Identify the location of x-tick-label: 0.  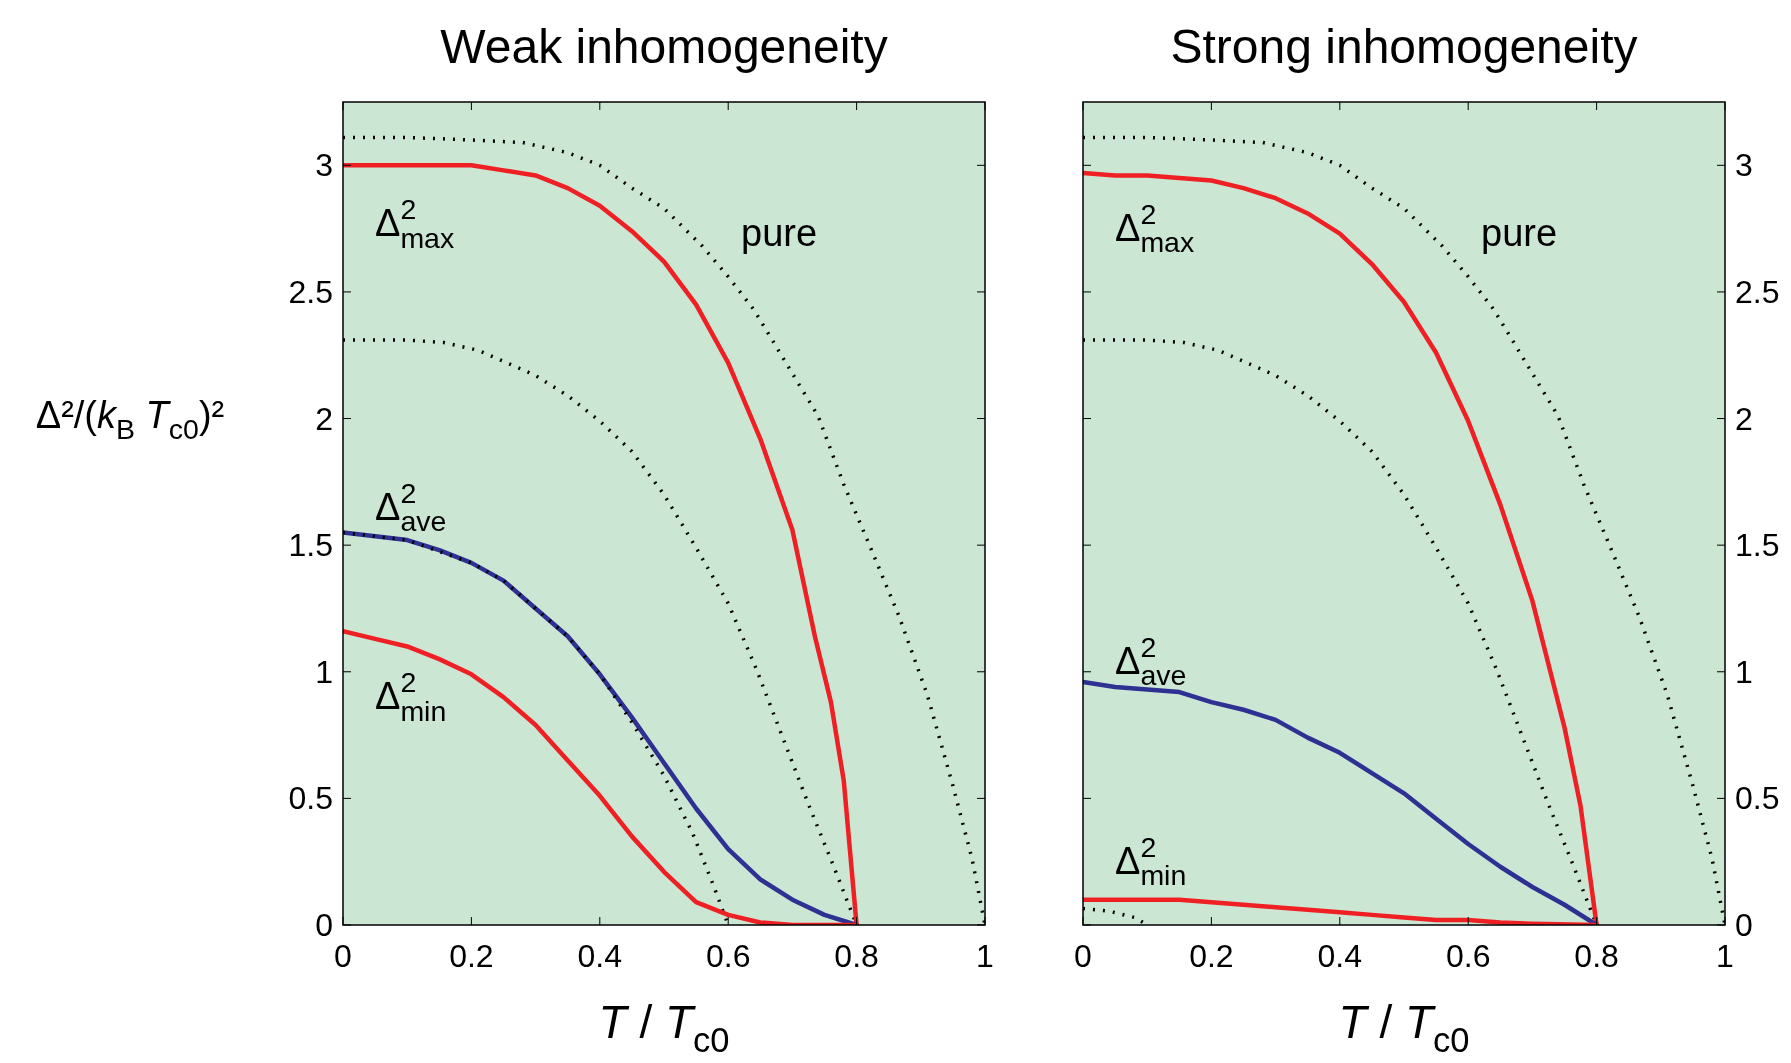
(1083, 956).